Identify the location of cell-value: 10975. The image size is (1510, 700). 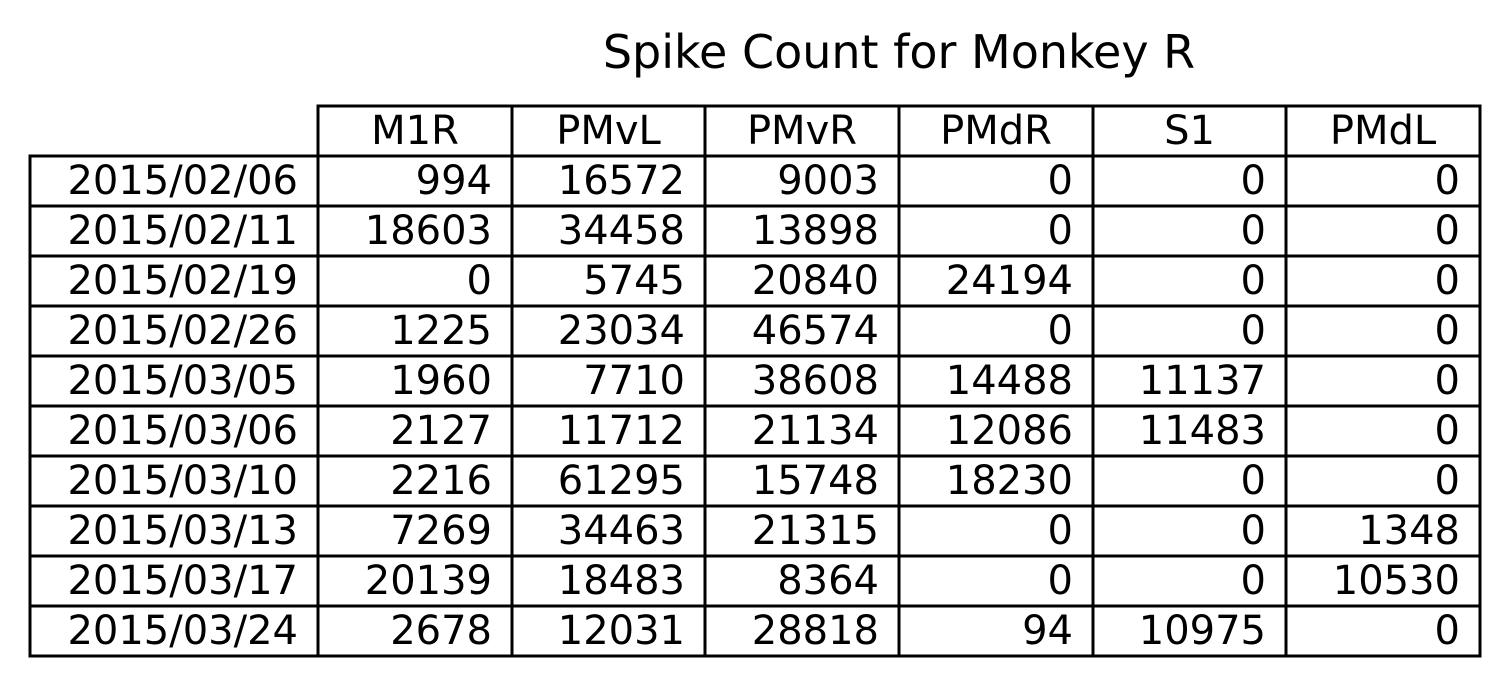
(1202, 631).